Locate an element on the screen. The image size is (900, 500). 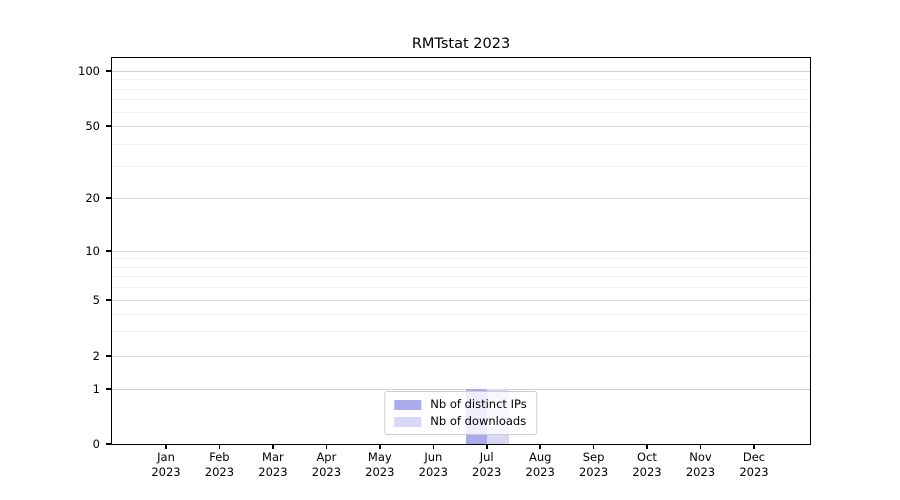
x-tick-label: Oct 2023 is located at coordinates (647, 464).